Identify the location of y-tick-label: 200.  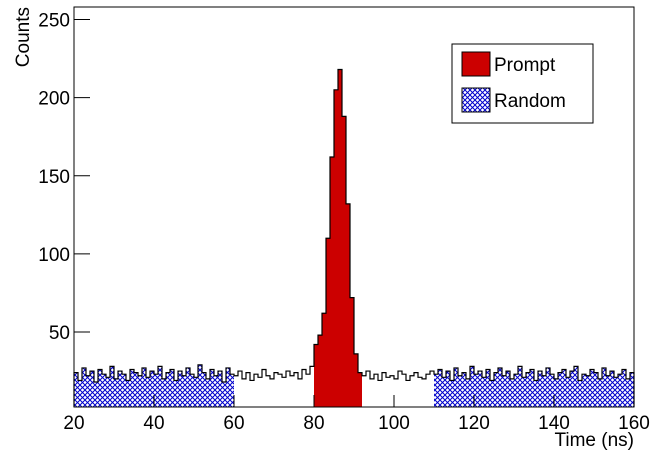
(54, 99).